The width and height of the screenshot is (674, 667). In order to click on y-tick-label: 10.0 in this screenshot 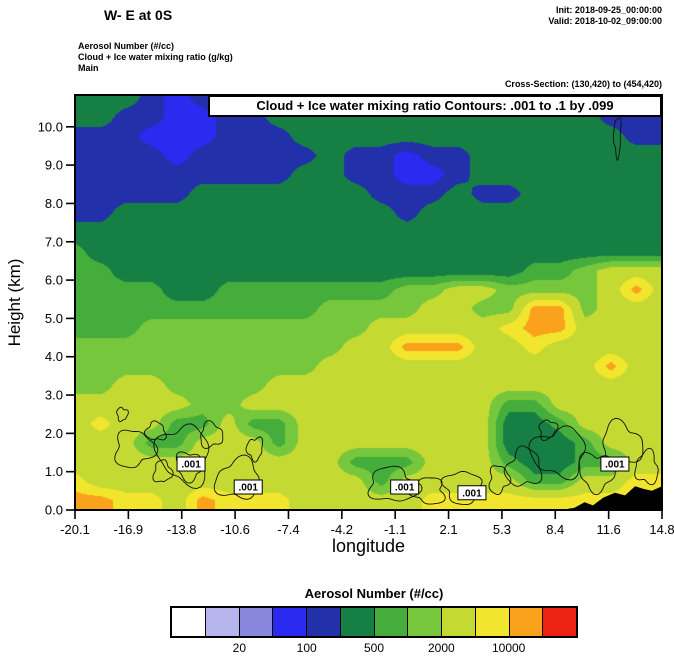, I will do `click(50, 126)`.